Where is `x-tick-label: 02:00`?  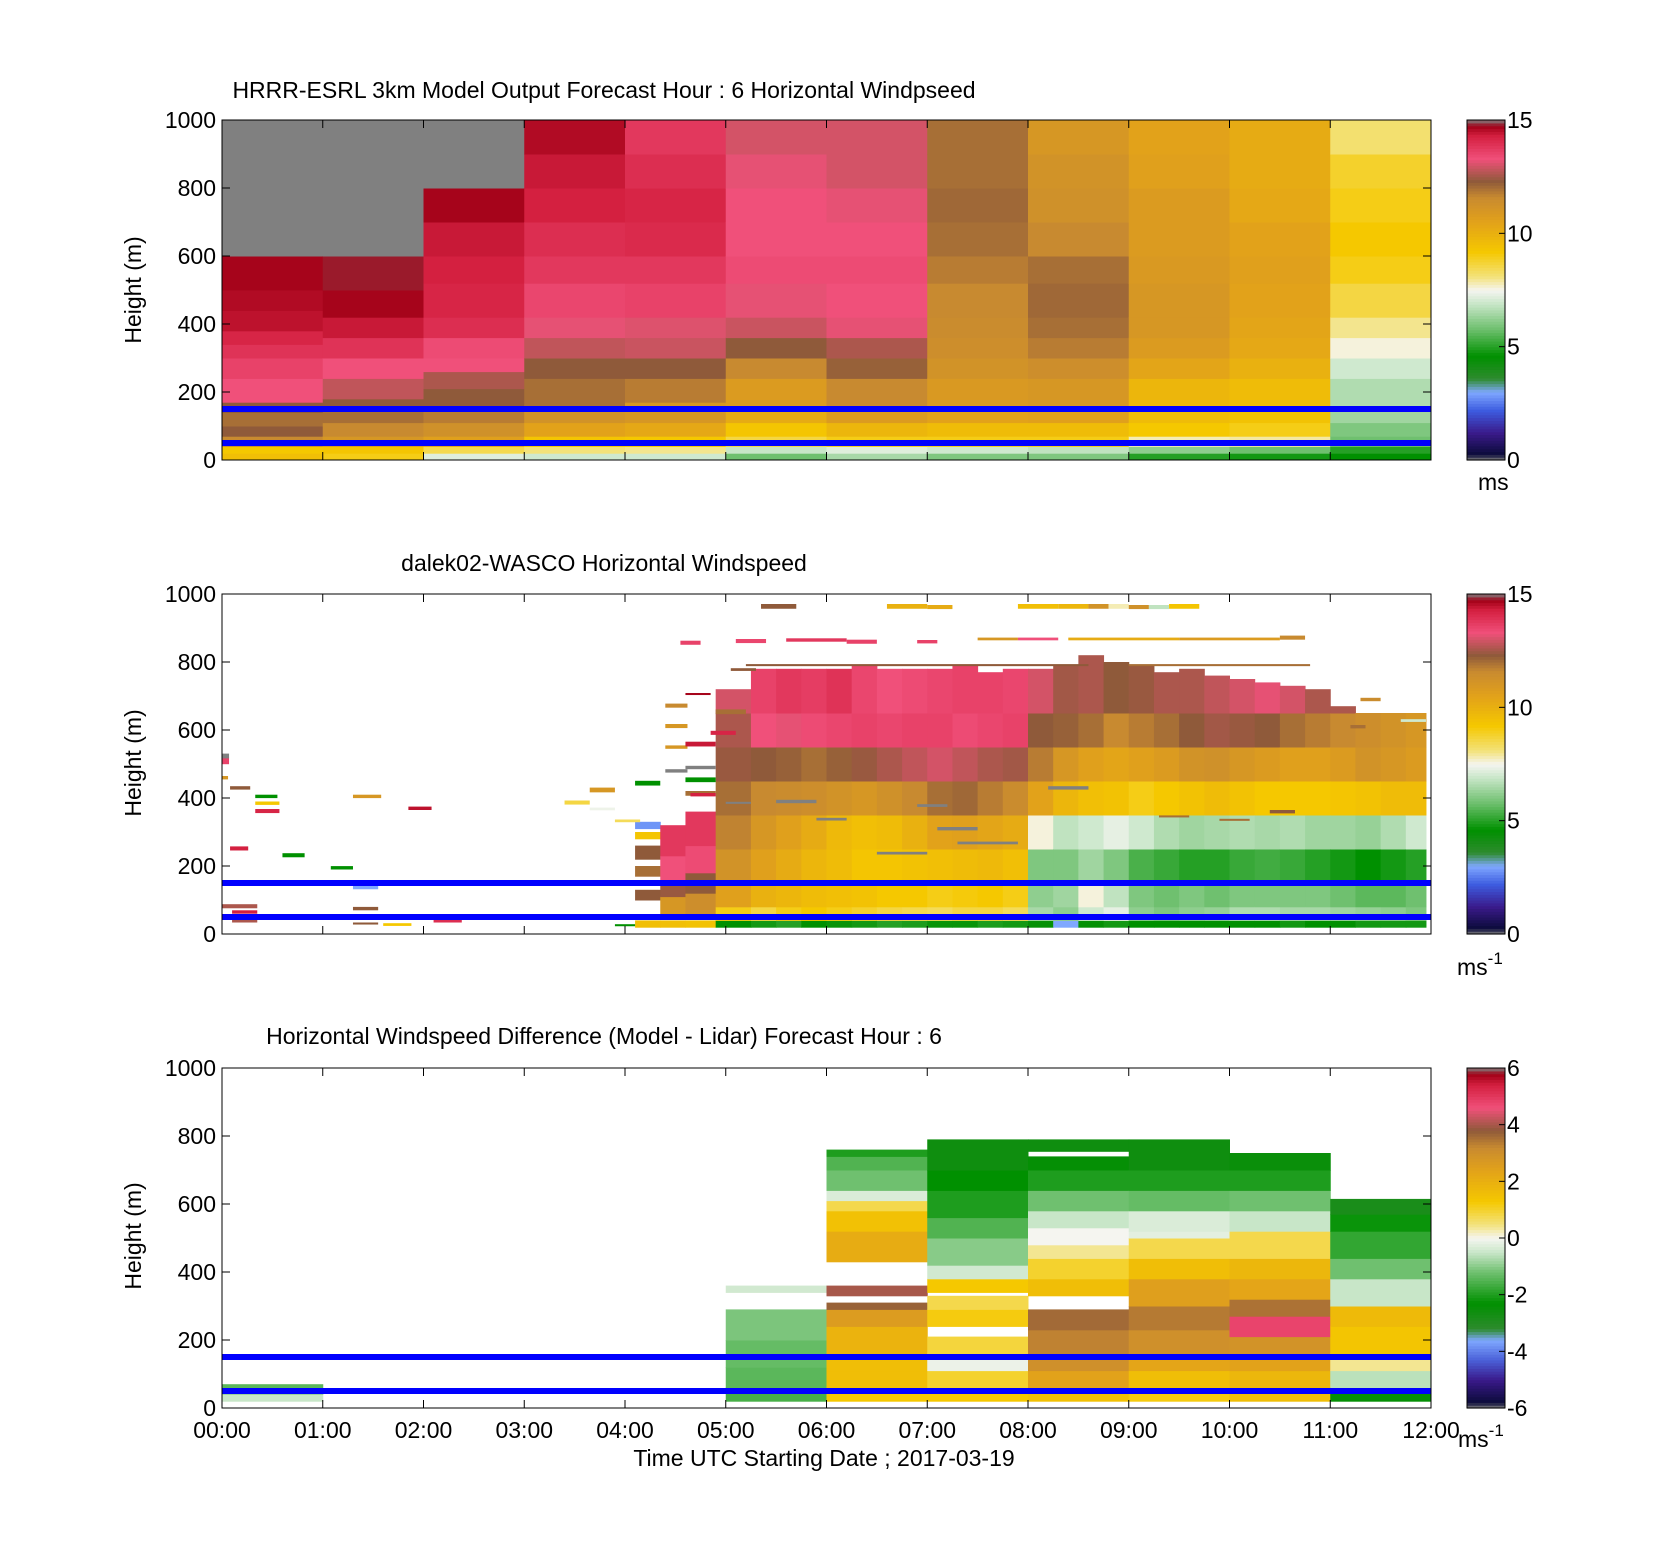 x-tick-label: 02:00 is located at coordinates (424, 1430).